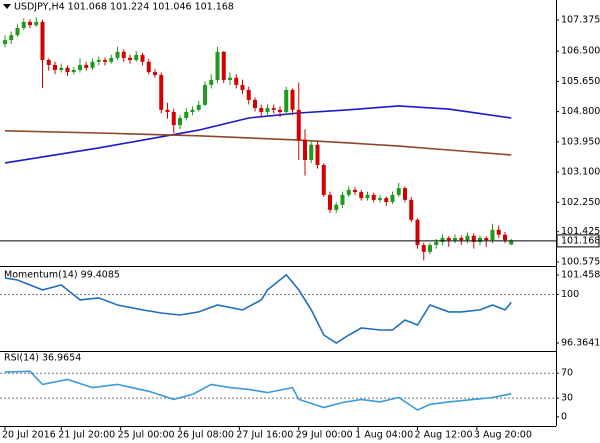  What do you see at coordinates (567, 373) in the screenshot?
I see `y-tick-label: 70` at bounding box center [567, 373].